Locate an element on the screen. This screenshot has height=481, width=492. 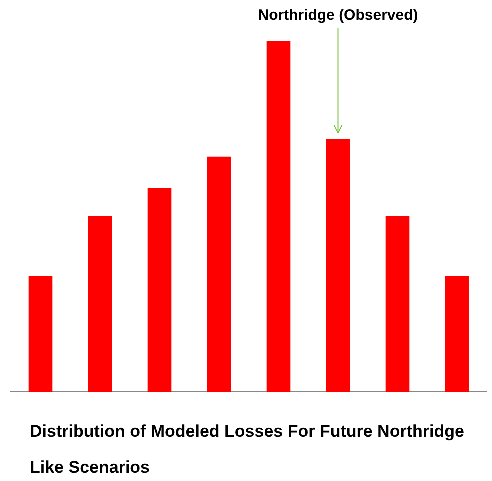
text: Distribution of Modeled Losses For Future Northridge Like Scenarios is located at coordinates (248, 450).